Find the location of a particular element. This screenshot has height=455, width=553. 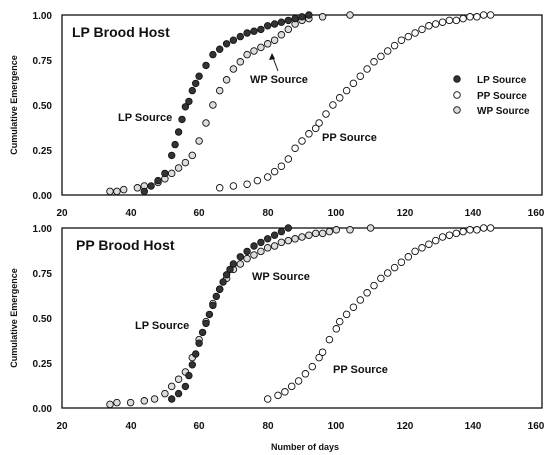

x-tick-label: 80 is located at coordinates (268, 213).